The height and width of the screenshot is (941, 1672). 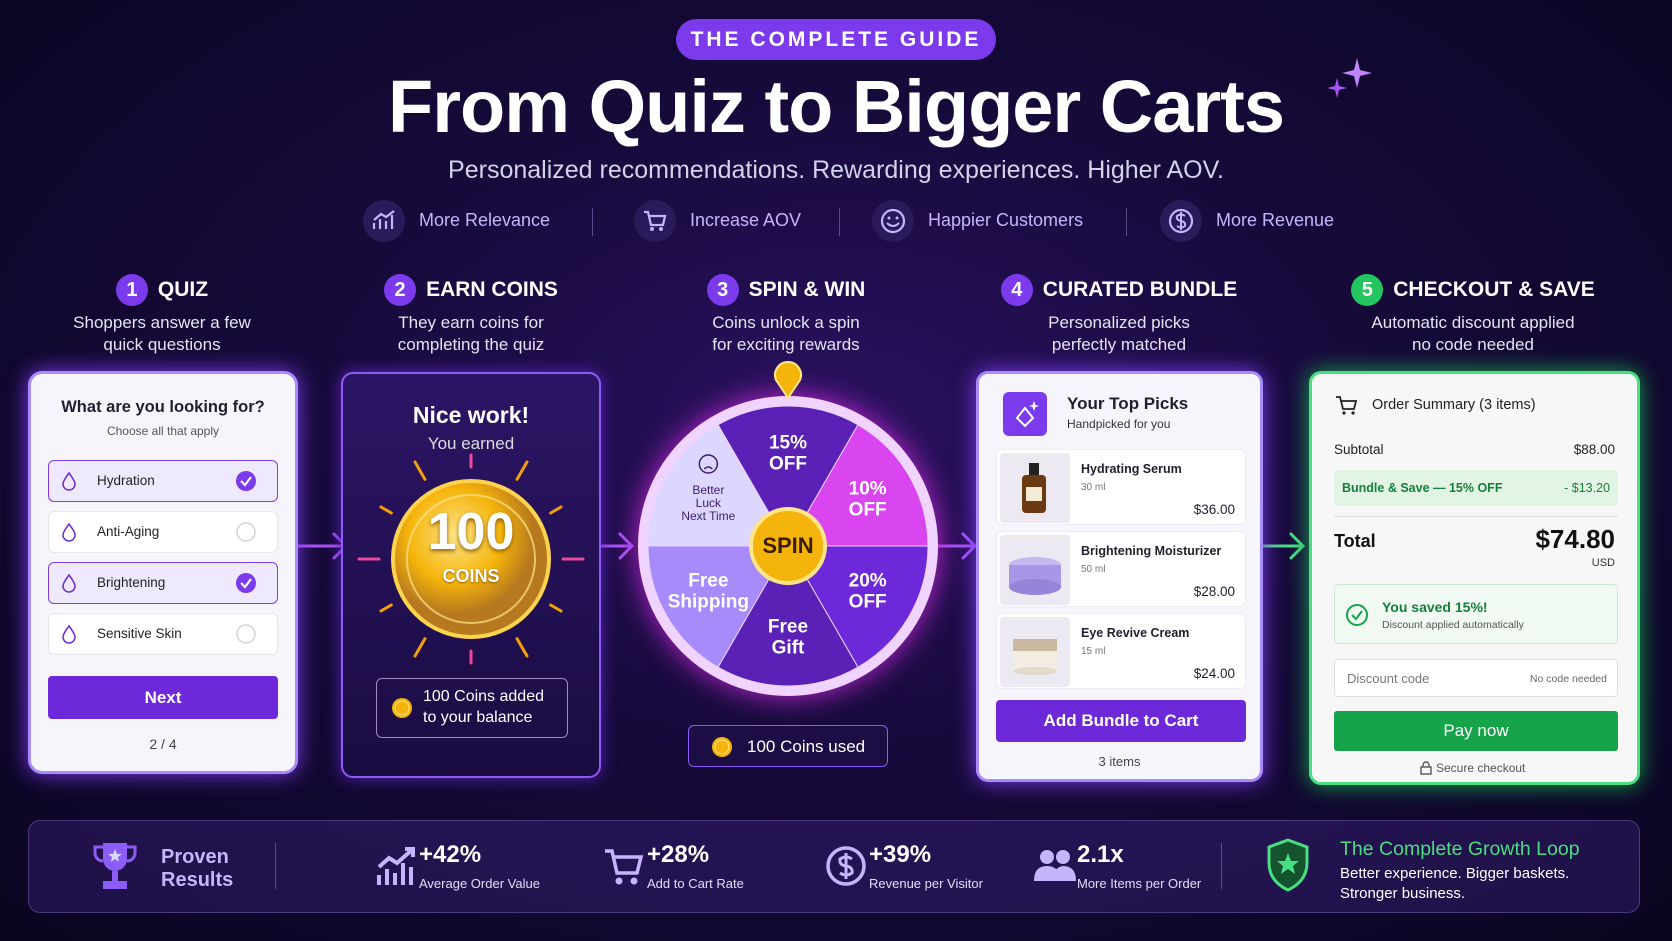 What do you see at coordinates (163, 583) in the screenshot?
I see `quiz-option: Brightening` at bounding box center [163, 583].